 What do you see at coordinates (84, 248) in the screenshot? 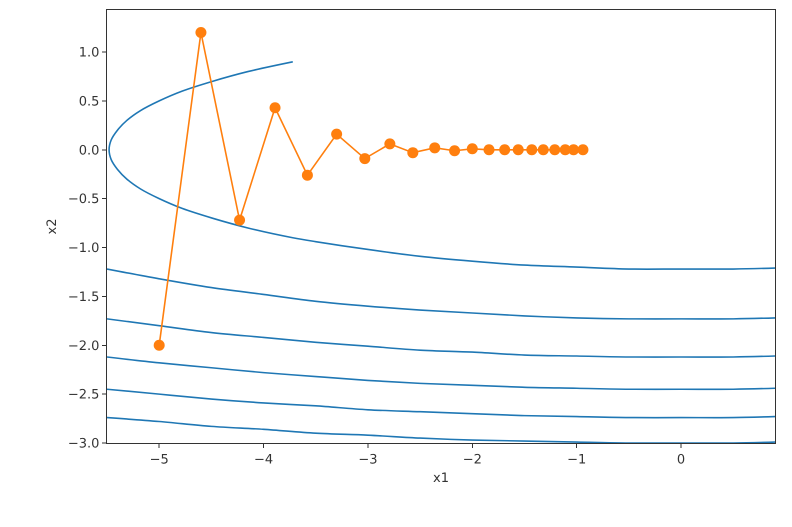
I see `y-tick-label: −1.0` at bounding box center [84, 248].